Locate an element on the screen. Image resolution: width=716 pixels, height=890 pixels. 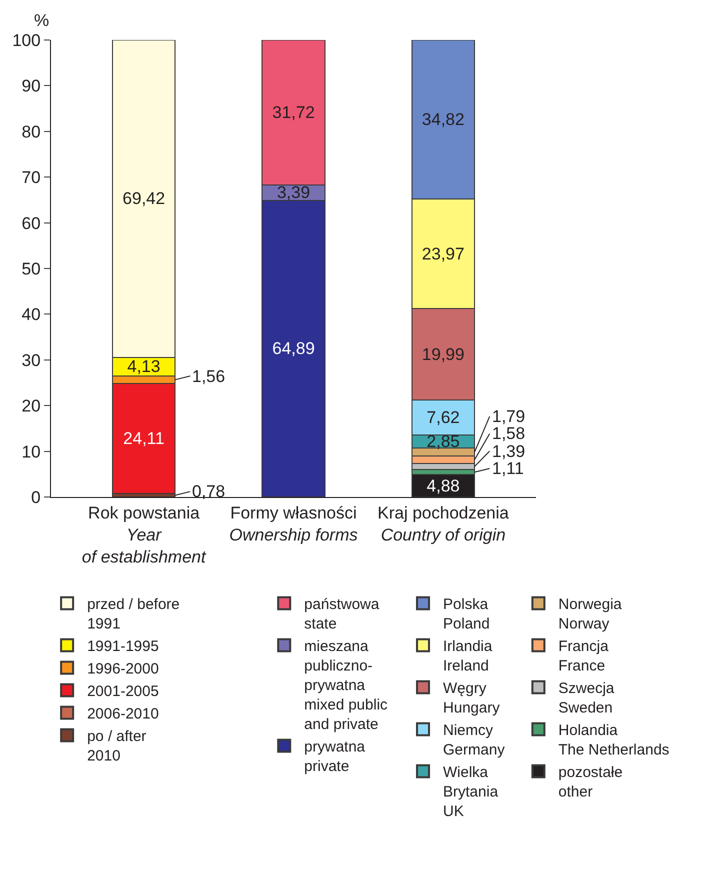
x-tick-label: Formy własności Ownership forms is located at coordinates (293, 523).